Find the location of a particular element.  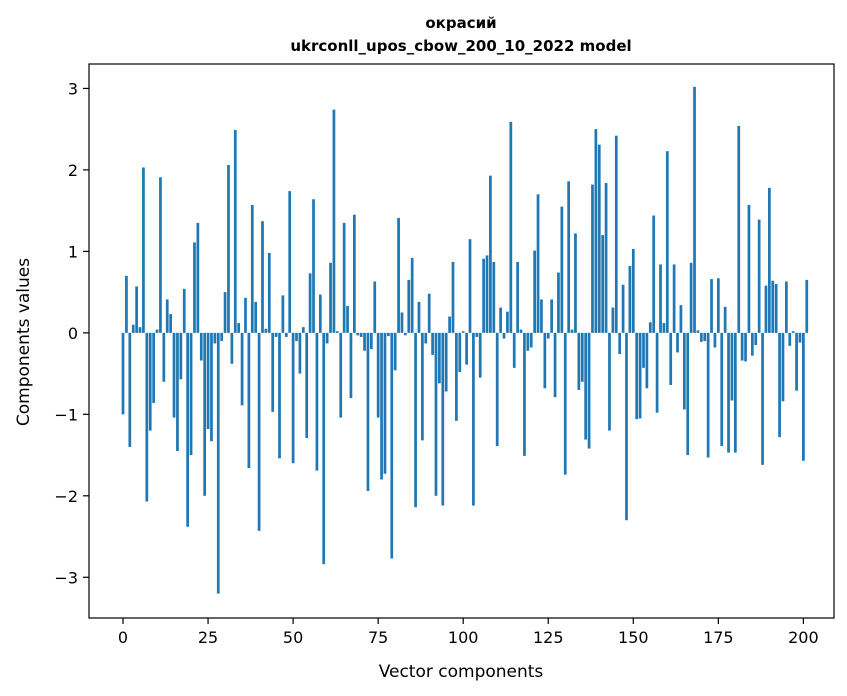

chart-title: окрасий is located at coordinates (460, 23).